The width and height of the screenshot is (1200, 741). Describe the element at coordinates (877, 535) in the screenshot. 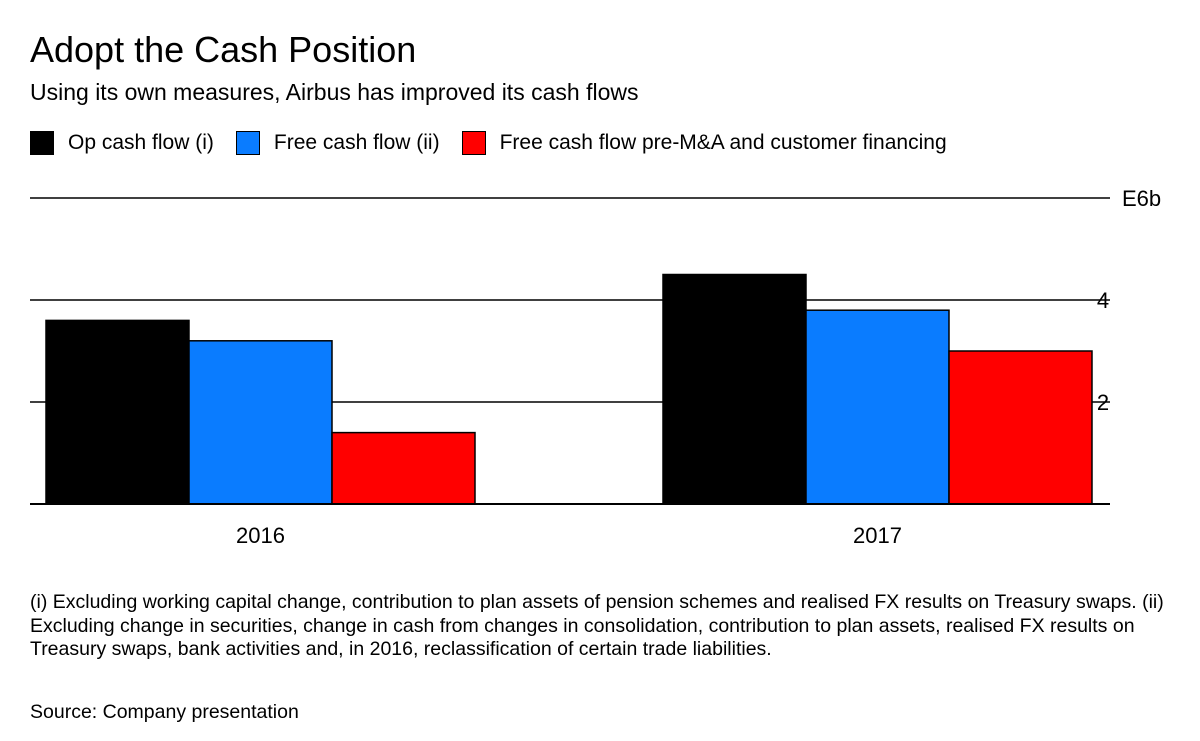

I see `x-tick-label-2017: 2017` at that location.